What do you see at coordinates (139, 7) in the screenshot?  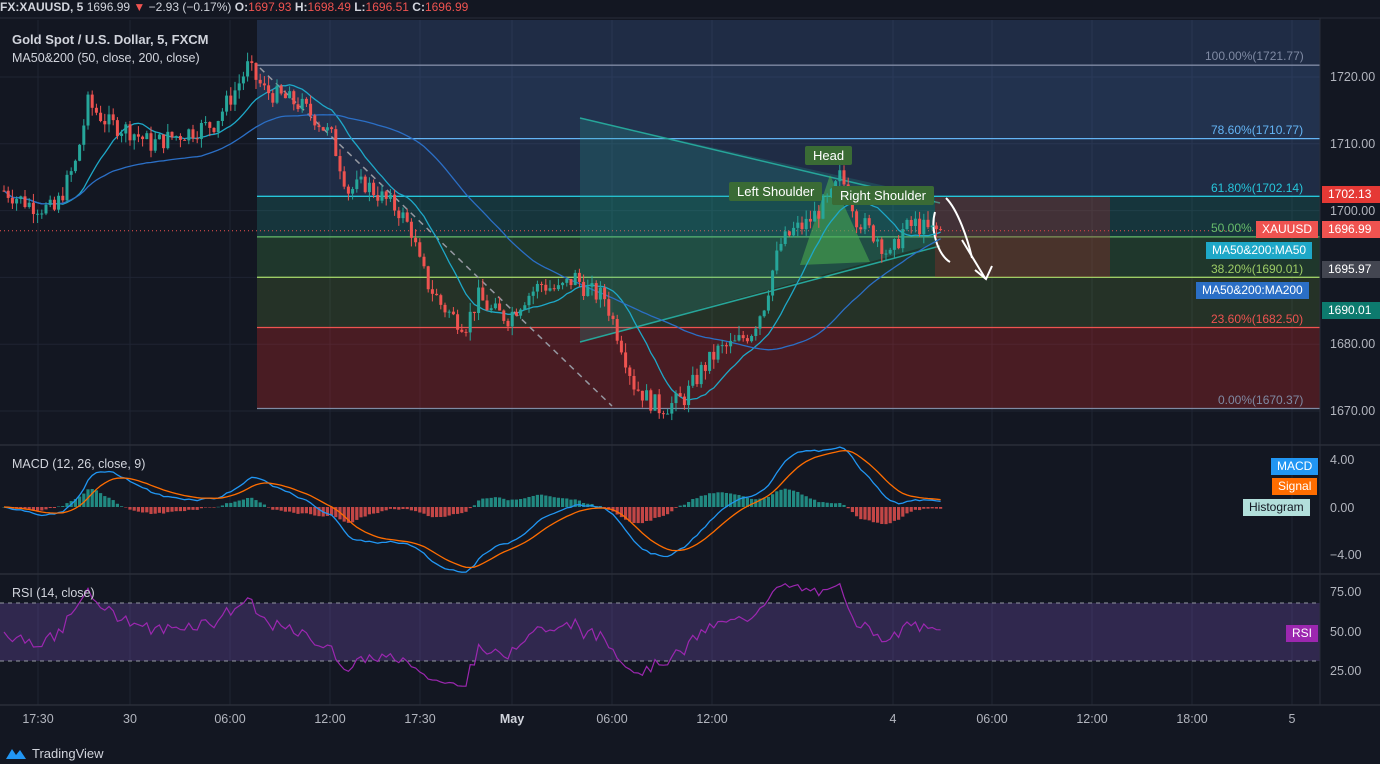 I see `change-arrow-icon: ▼` at bounding box center [139, 7].